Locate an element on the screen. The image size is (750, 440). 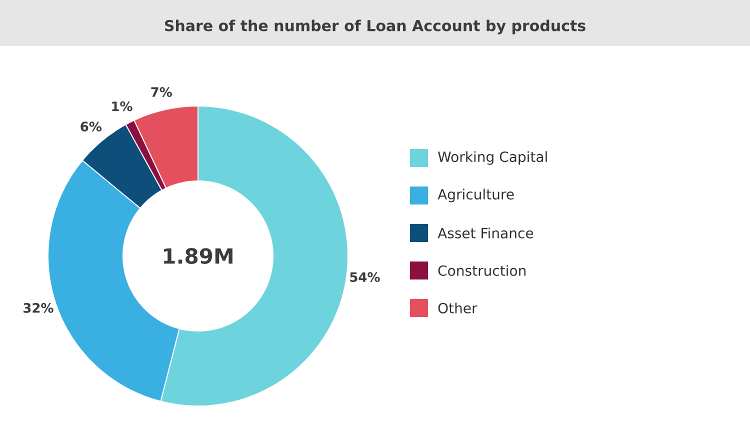
chart-title: Share of the number of Loan Account by products is located at coordinates (375, 27).